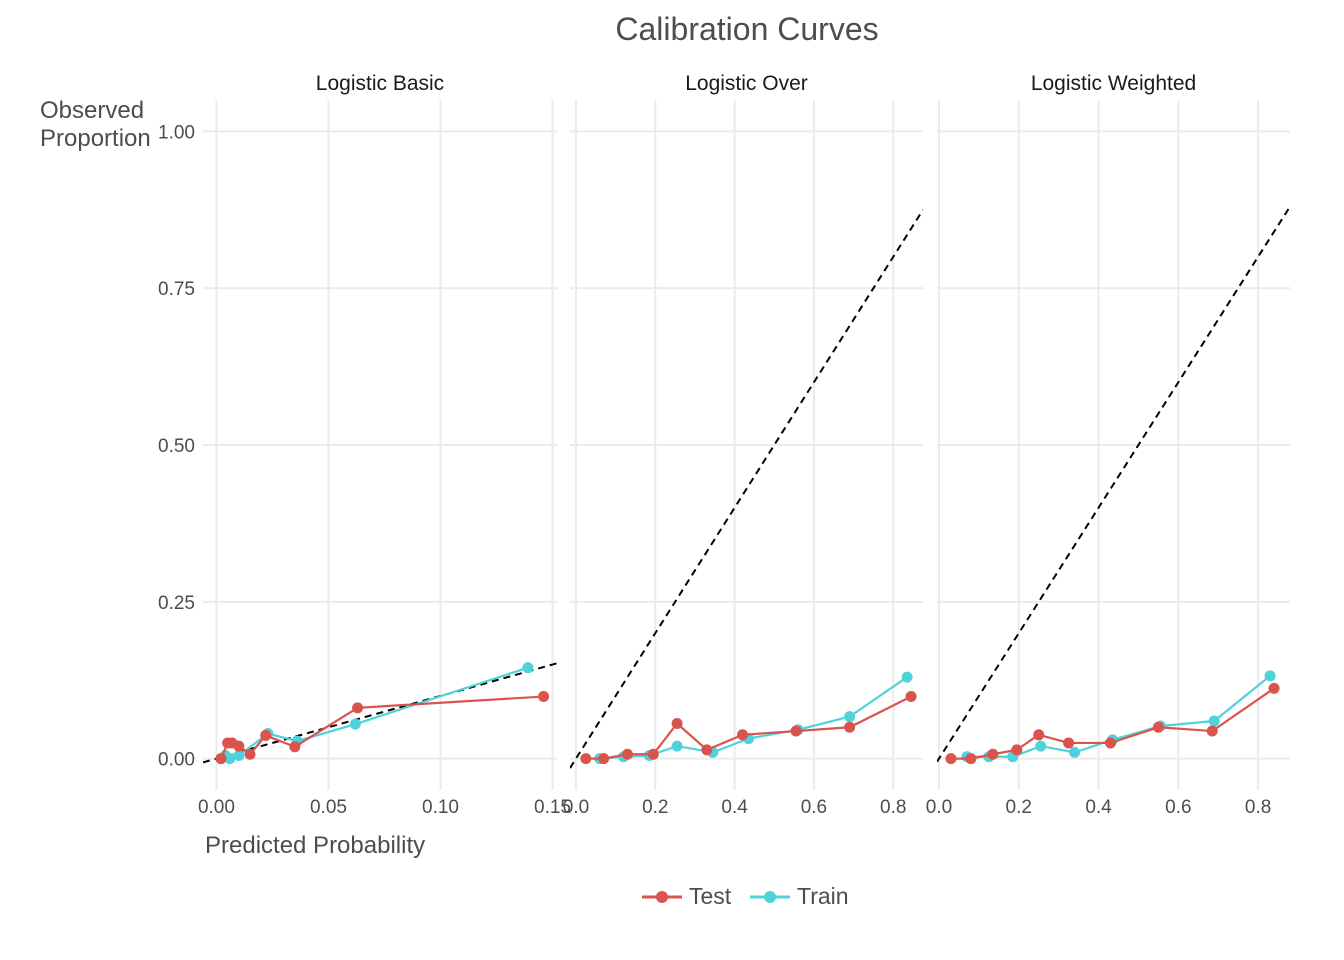 This screenshot has width=1344, height=960. I want to click on y-tick-label: 0.50, so click(176, 446).